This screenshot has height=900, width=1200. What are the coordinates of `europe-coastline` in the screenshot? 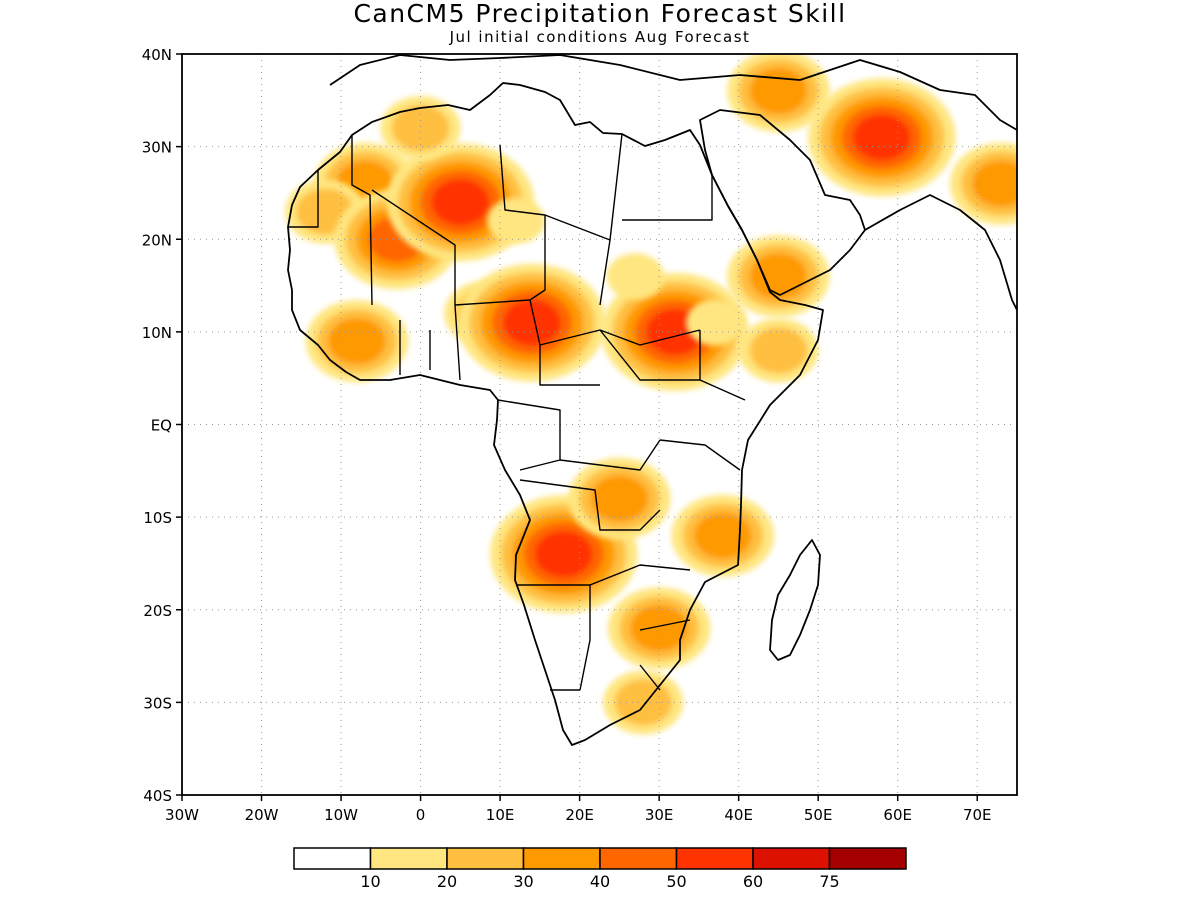 It's located at (673, 92).